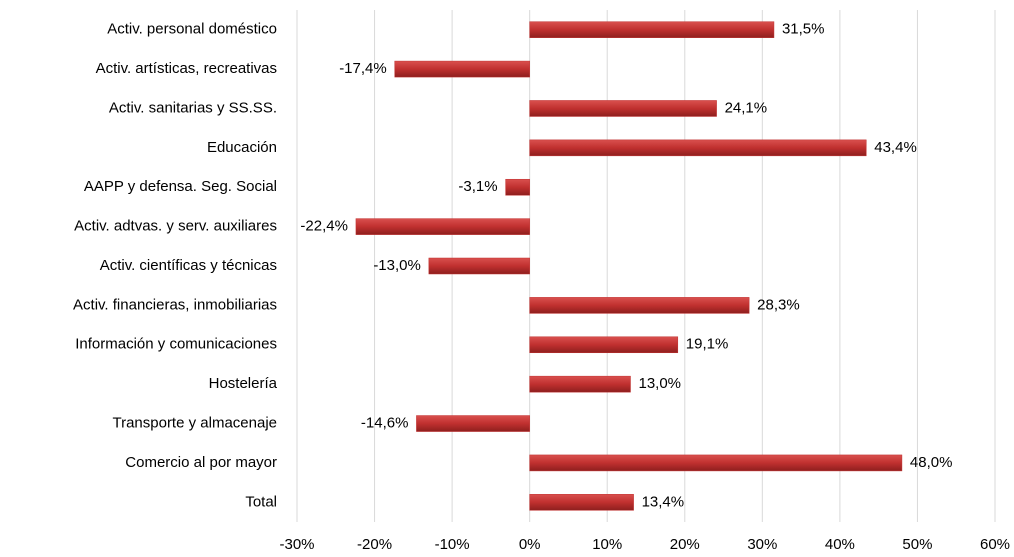 The image size is (1014, 557). I want to click on y-tick-label: Activ. financieras, inmobiliarias, so click(175, 304).